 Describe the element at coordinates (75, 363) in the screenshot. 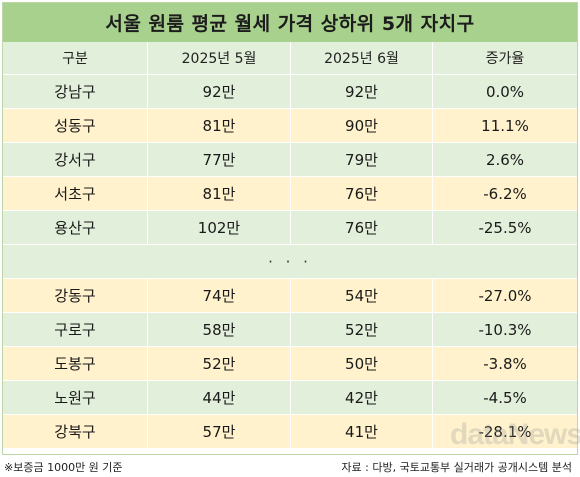

I see `district-cell: 도봉구` at that location.